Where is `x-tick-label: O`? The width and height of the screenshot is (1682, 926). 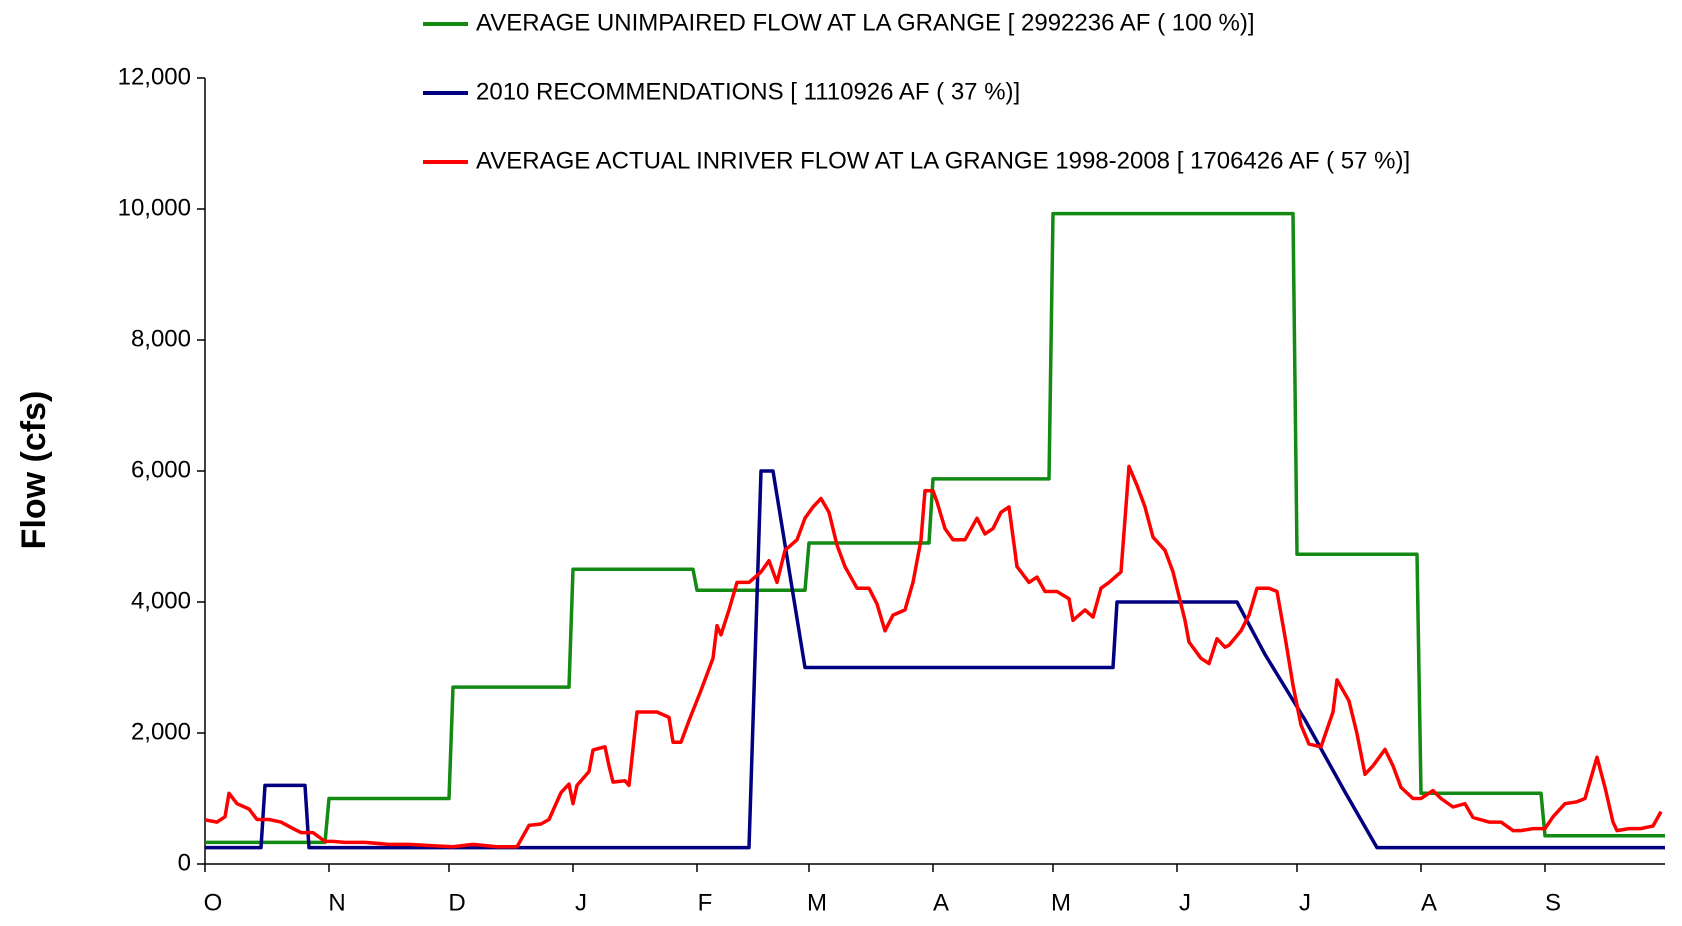 x-tick-label: O is located at coordinates (213, 902).